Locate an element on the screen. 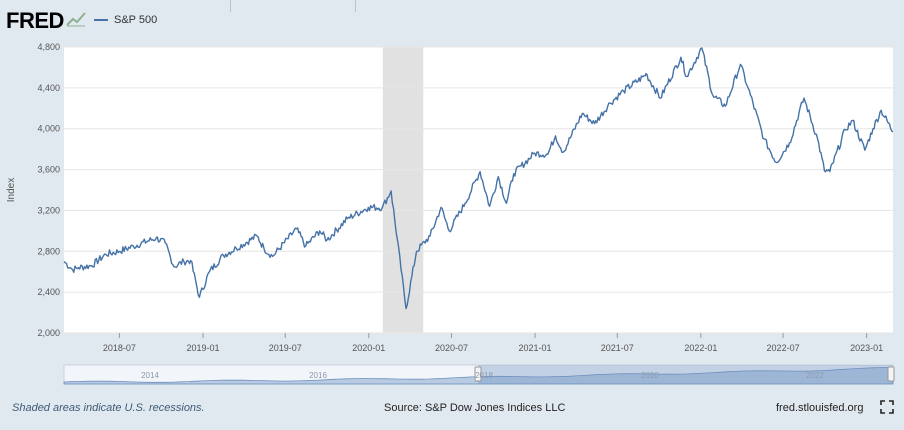 This screenshot has height=430, width=904. navigator-label: 2014 is located at coordinates (150, 375).